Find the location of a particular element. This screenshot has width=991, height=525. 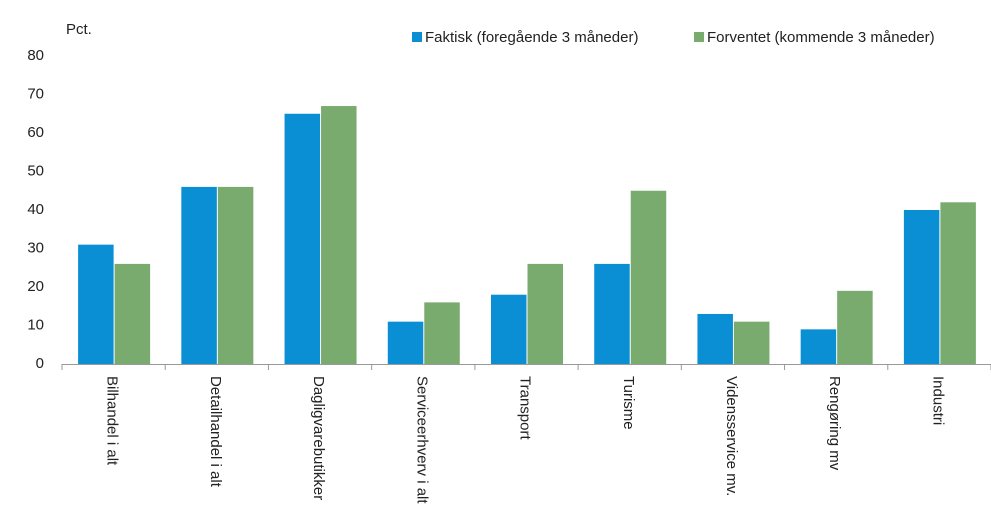

y-tick-label: 50 is located at coordinates (35, 170).